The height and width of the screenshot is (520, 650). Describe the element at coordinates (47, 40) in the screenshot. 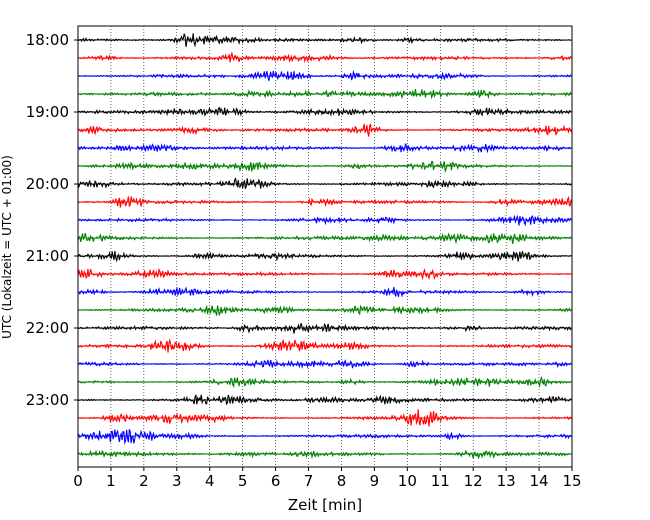

I see `y-tick-label: 18:00` at that location.